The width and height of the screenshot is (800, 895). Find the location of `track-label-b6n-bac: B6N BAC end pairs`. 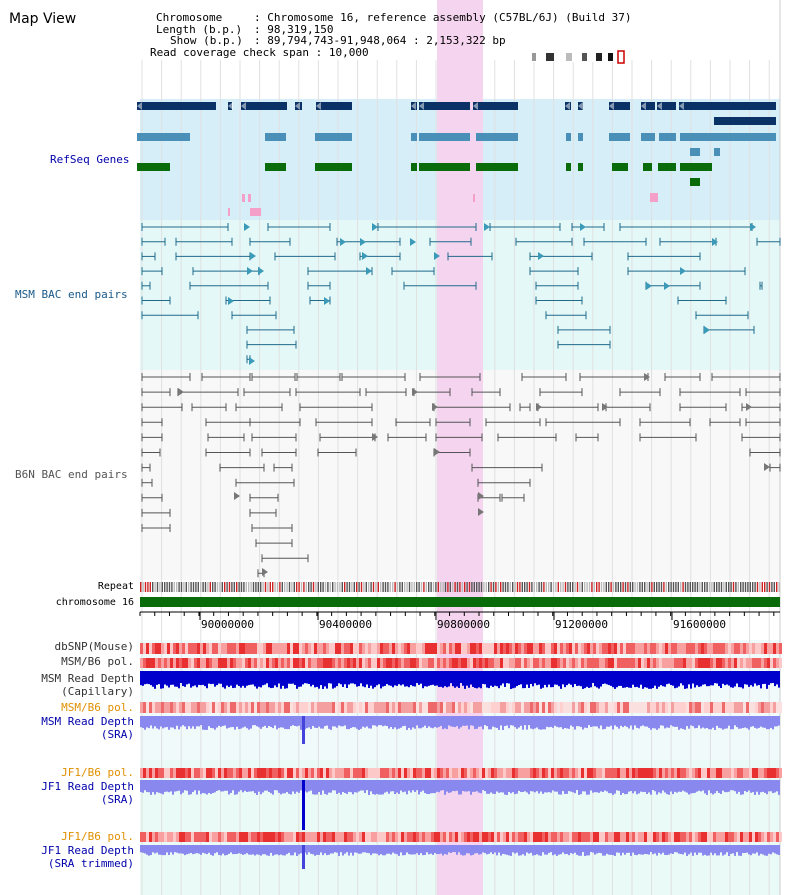

track-label-b6n-bac: B6N BAC end pairs is located at coordinates (71, 474).